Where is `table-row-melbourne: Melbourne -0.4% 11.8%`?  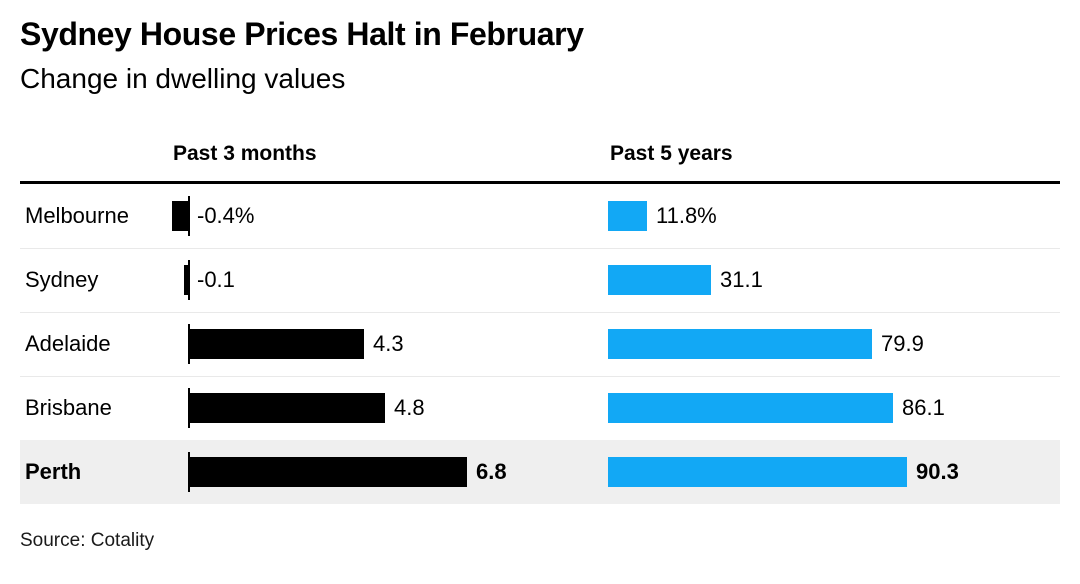
table-row-melbourne: Melbourne -0.4% 11.8% is located at coordinates (540, 216).